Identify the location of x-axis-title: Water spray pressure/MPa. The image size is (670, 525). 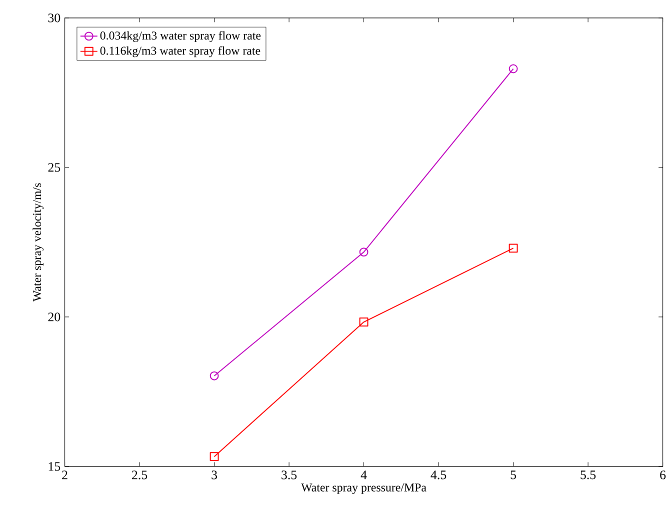
(363, 488).